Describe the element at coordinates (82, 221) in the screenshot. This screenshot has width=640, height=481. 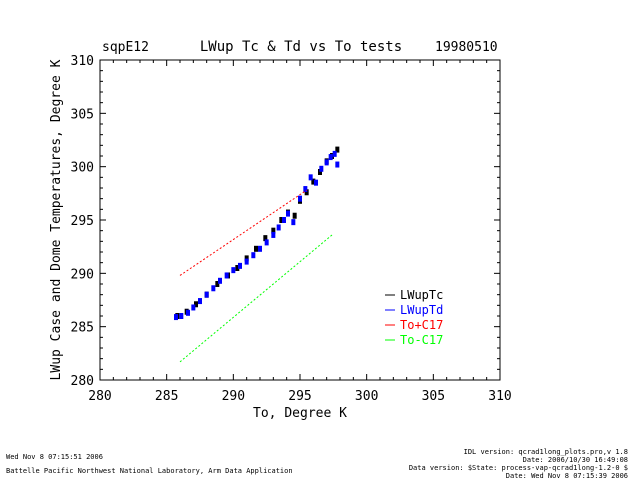
I see `y-tick-label: 295` at that location.